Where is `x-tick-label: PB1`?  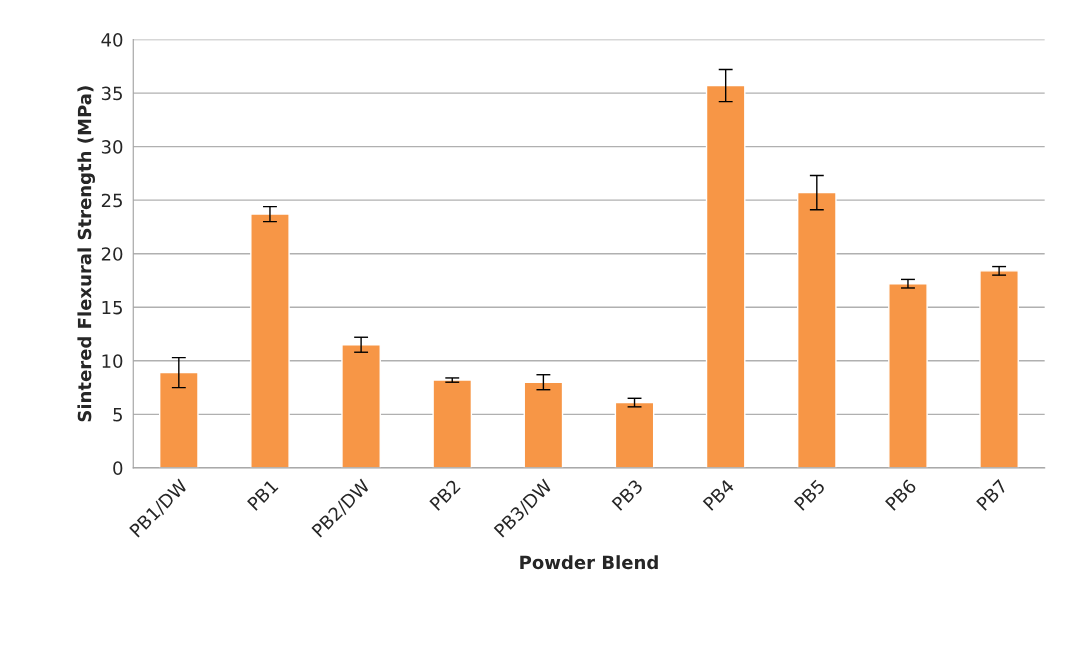 x-tick-label: PB1 is located at coordinates (263, 495).